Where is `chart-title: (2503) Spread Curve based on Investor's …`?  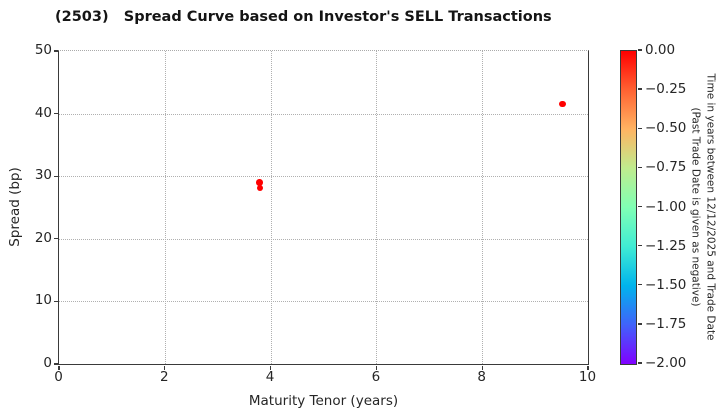 chart-title: (2503) Spread Curve based on Investor's … is located at coordinates (303, 17).